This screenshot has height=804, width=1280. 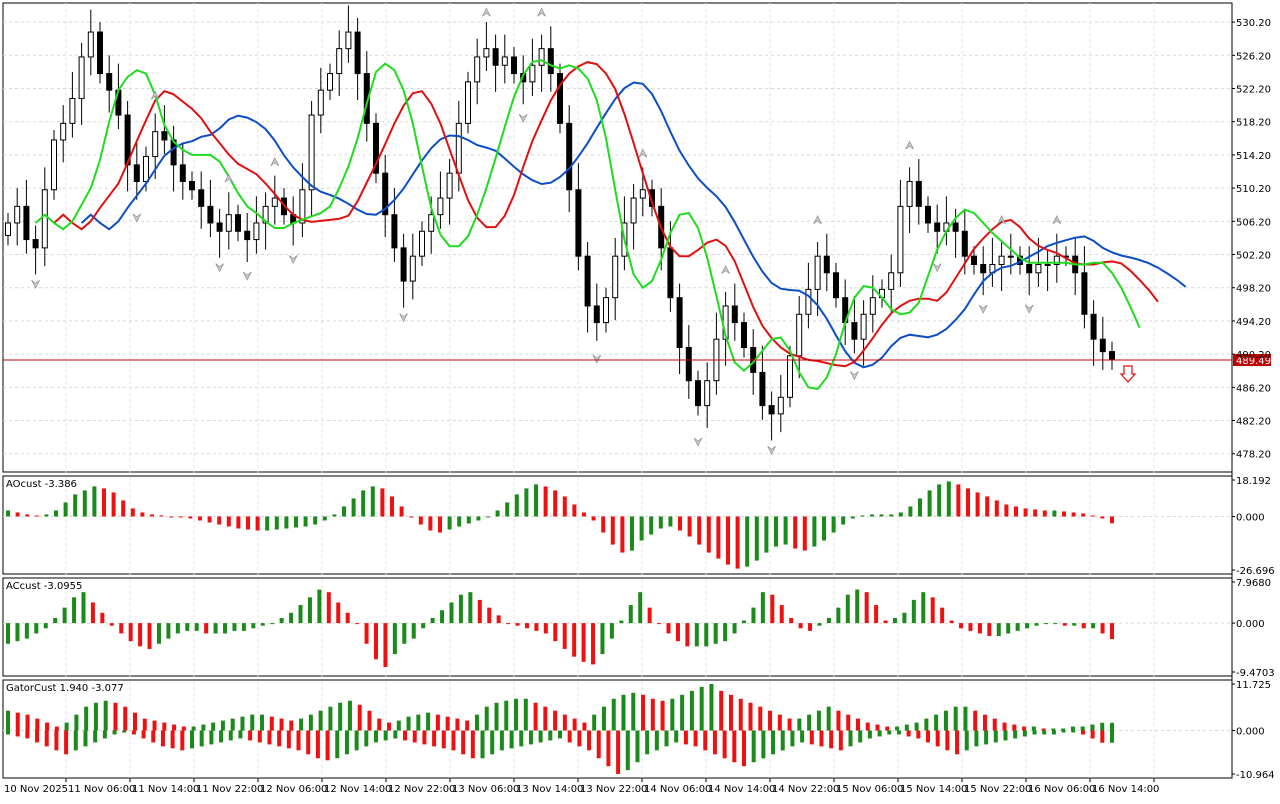 What do you see at coordinates (1061, 789) in the screenshot?
I see `time-axis-label: 16 Nov 06:00` at bounding box center [1061, 789].